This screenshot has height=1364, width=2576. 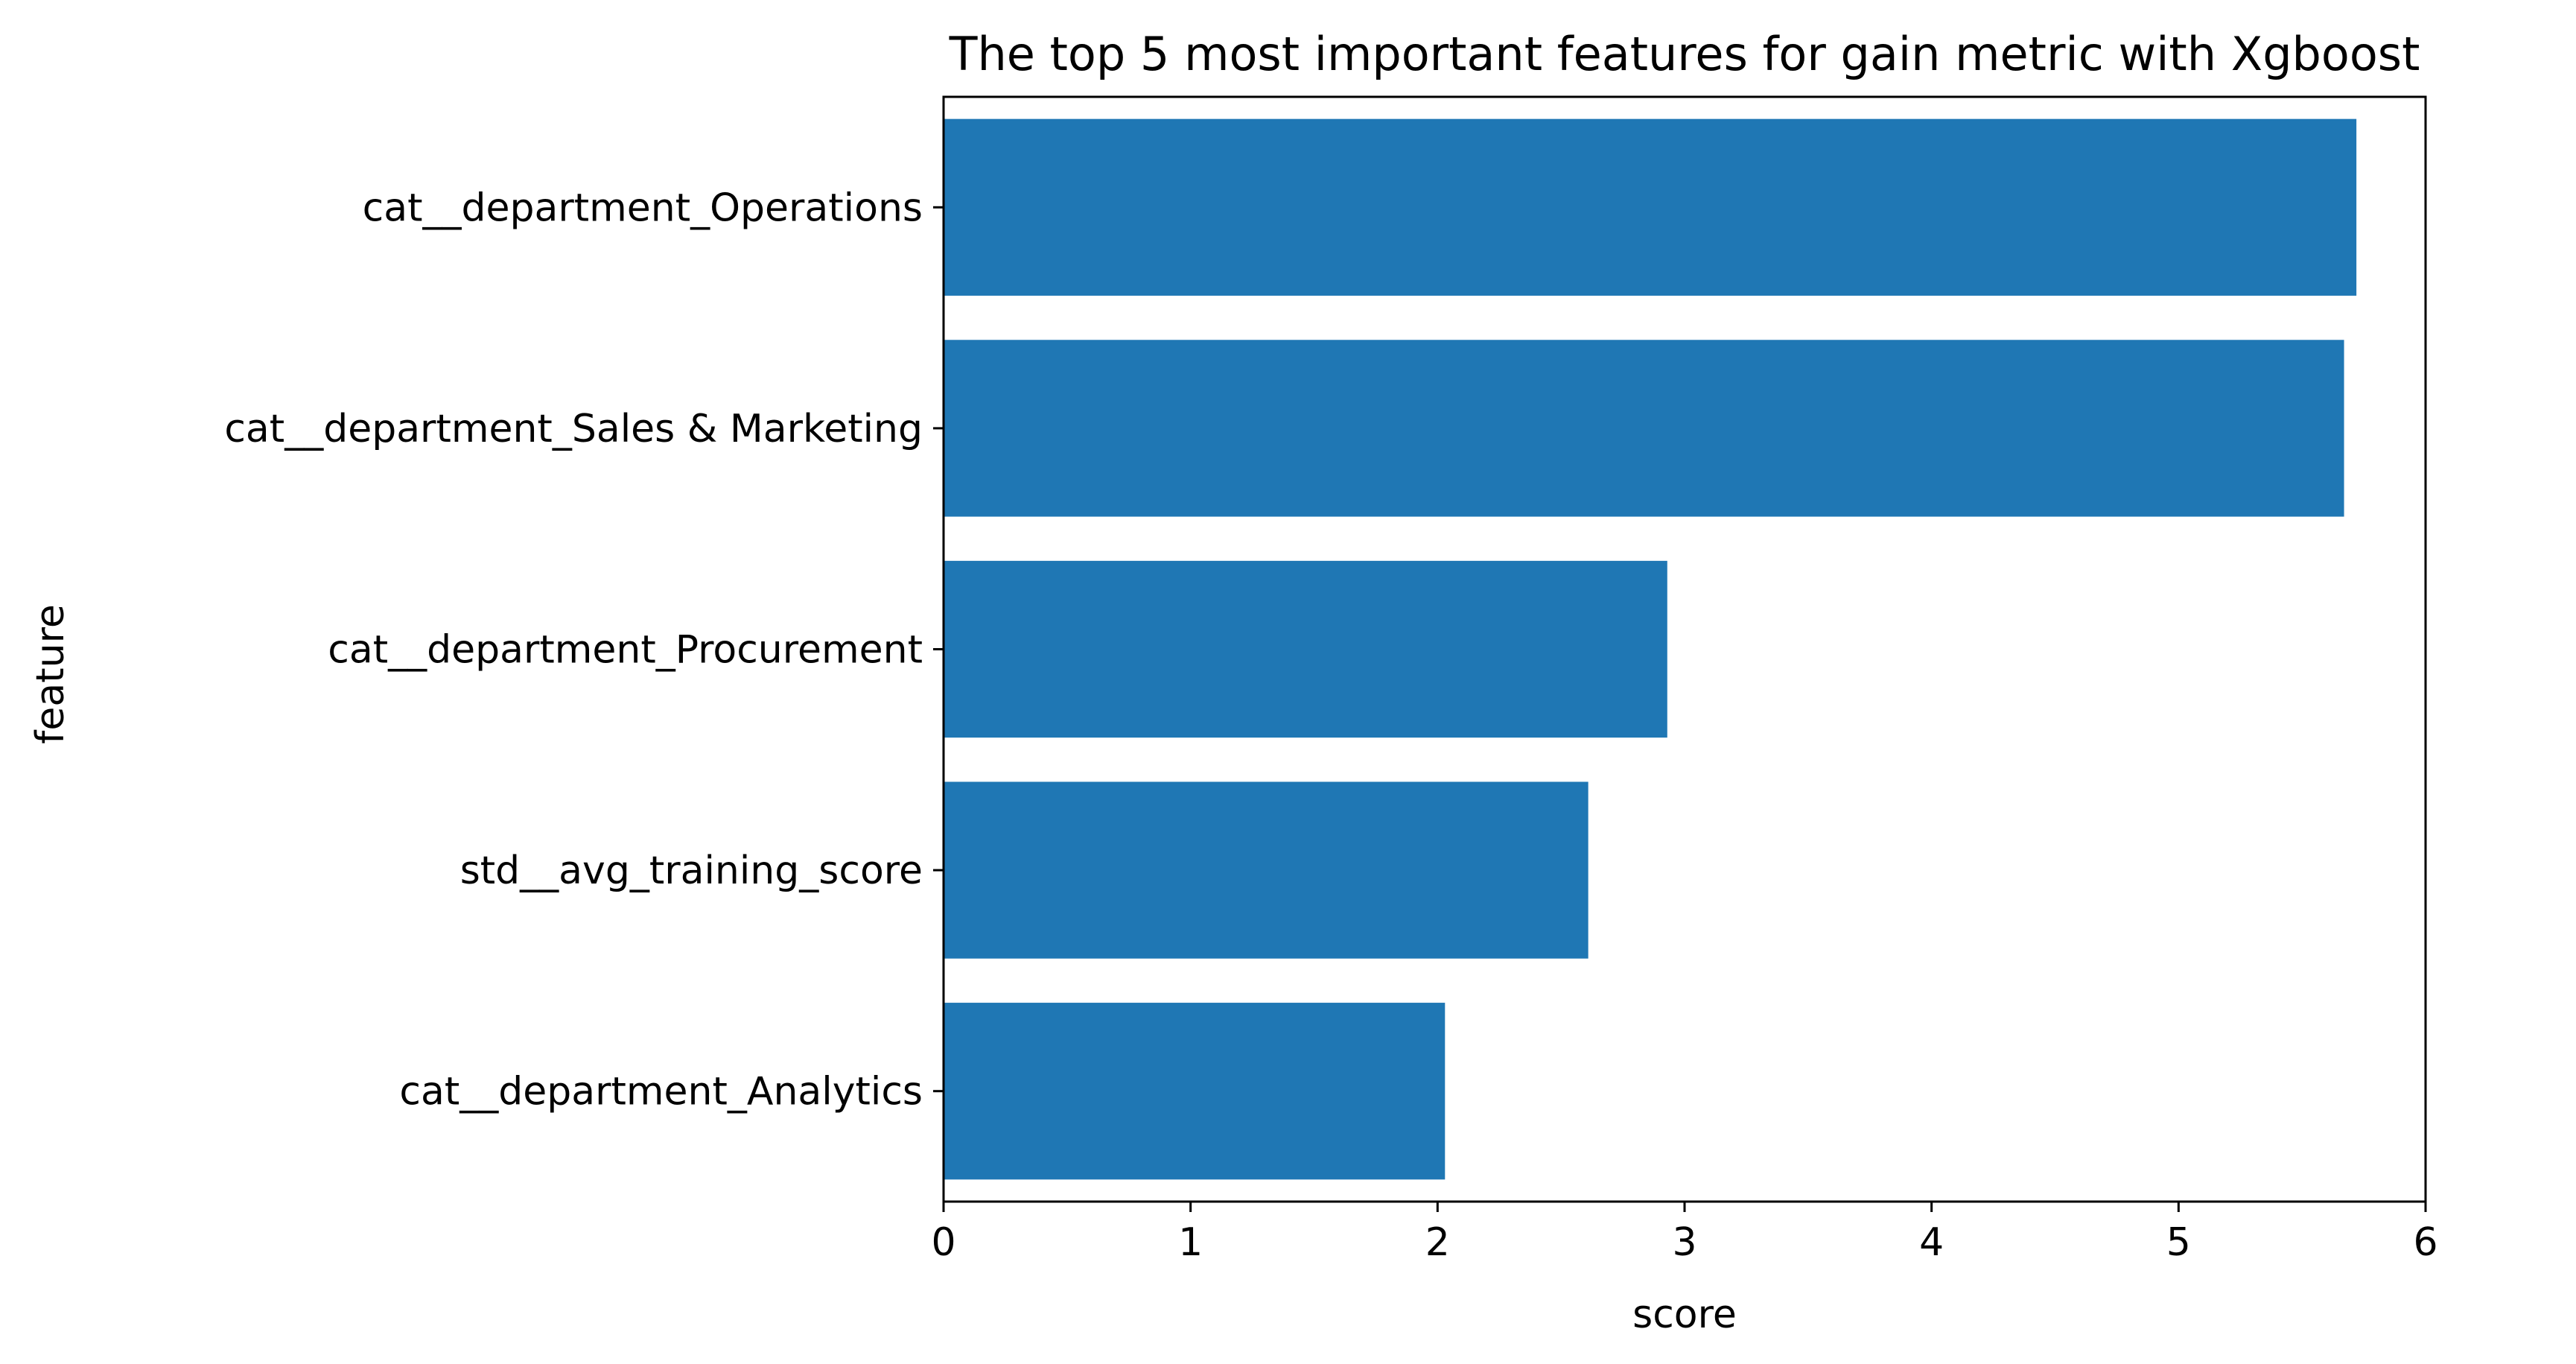 I want to click on x-tick-label-0: 0, so click(x=943, y=1242).